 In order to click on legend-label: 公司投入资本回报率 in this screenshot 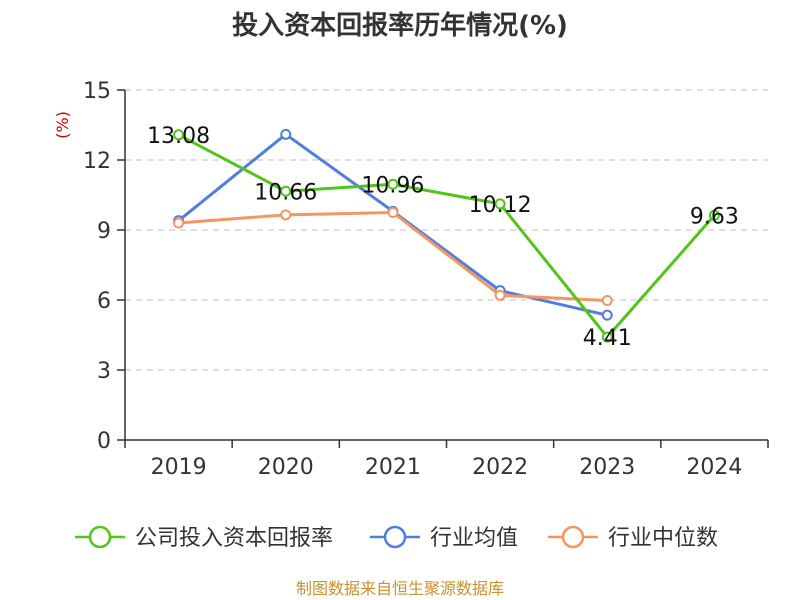, I will do `click(234, 538)`.